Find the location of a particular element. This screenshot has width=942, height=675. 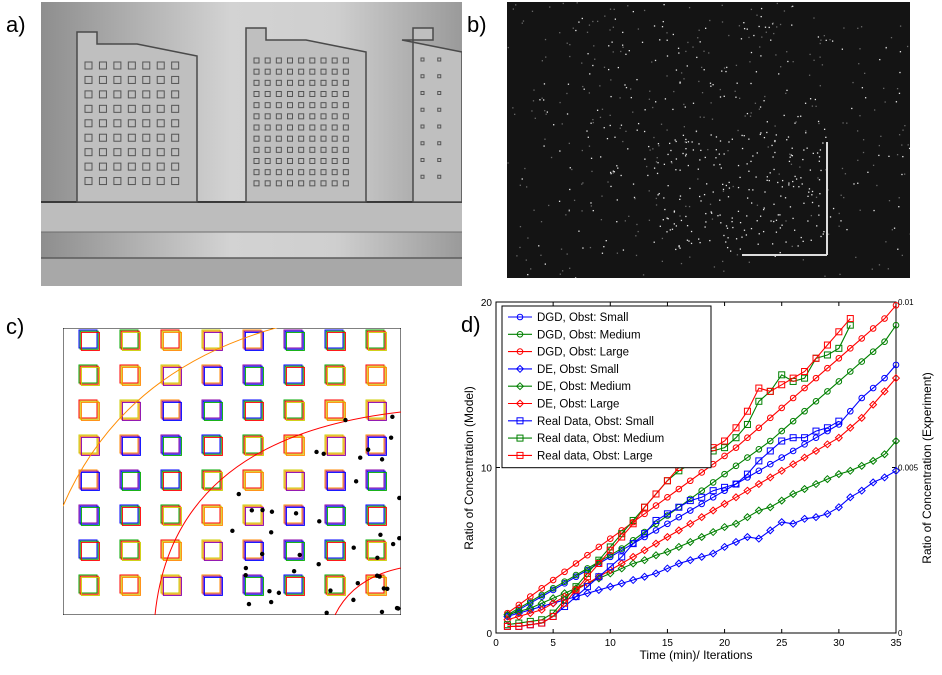

obstacle-grid is located at coordinates (232, 462).